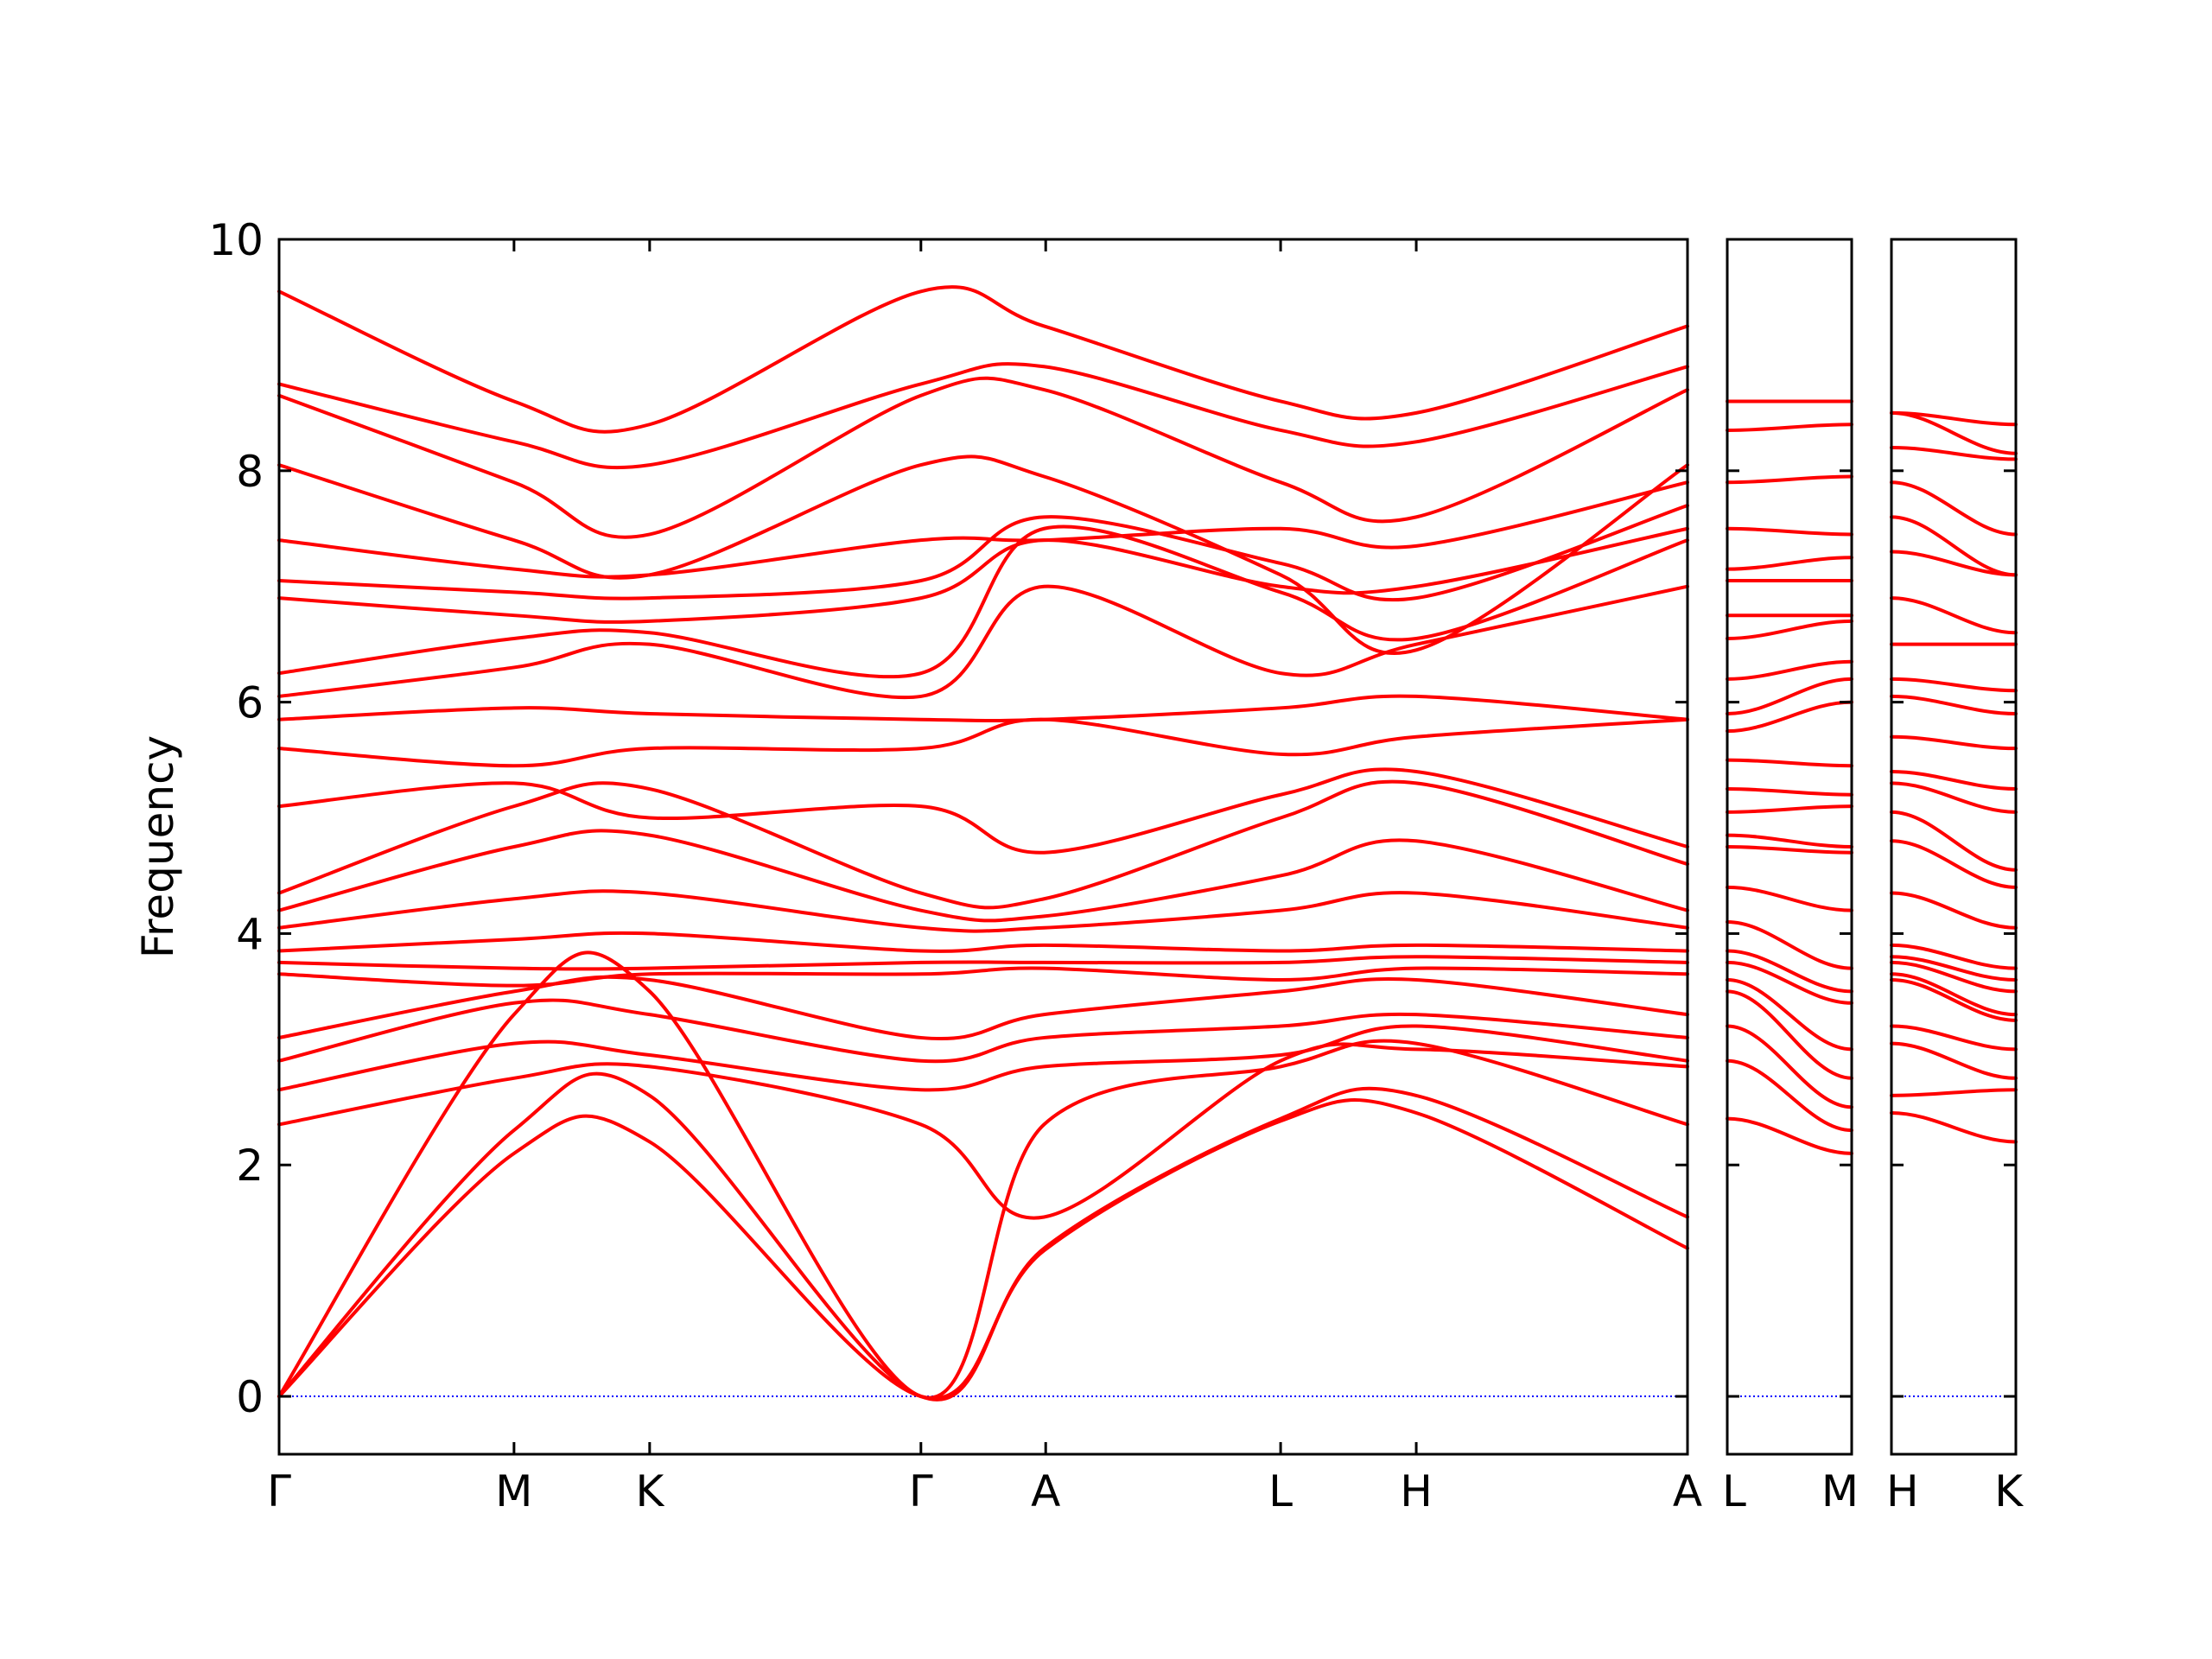 This screenshot has width=2212, height=1659. What do you see at coordinates (250, 703) in the screenshot?
I see `y-tick-label: 6` at bounding box center [250, 703].